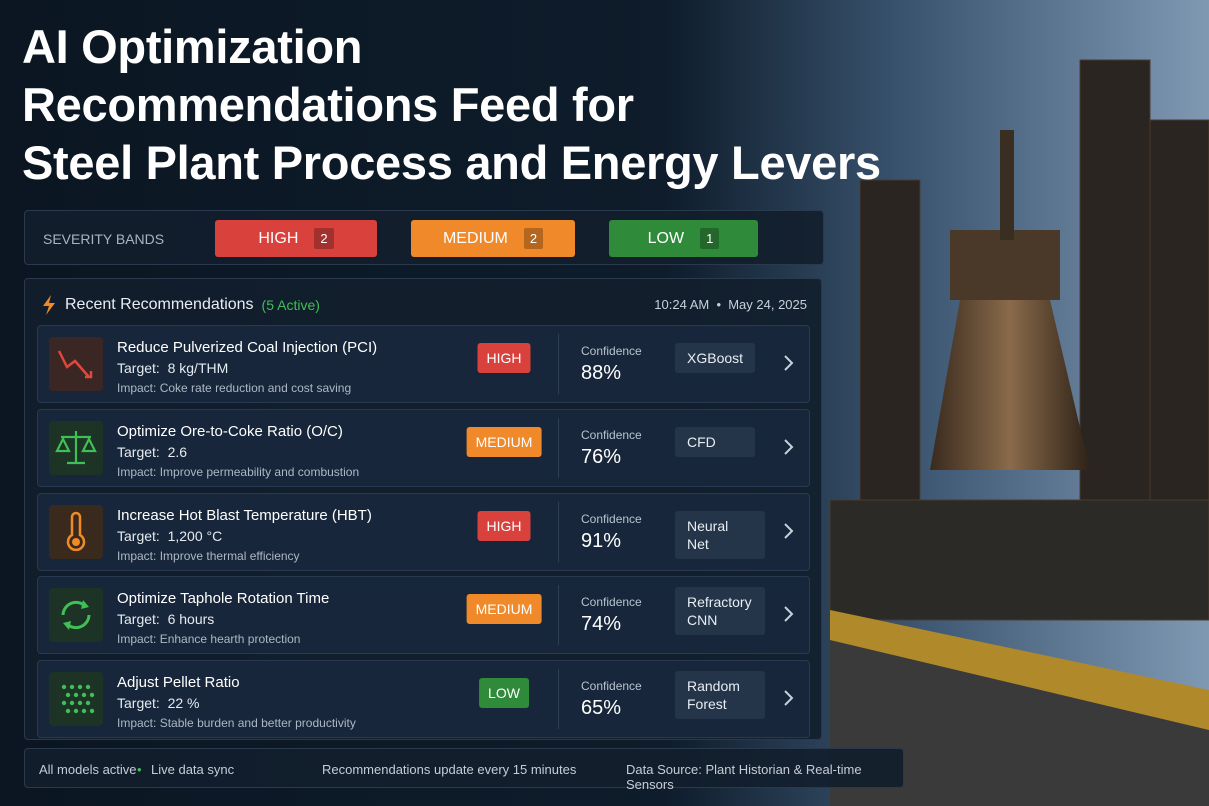 The width and height of the screenshot is (1209, 806). What do you see at coordinates (49, 305) in the screenshot?
I see `bolt-icon` at bounding box center [49, 305].